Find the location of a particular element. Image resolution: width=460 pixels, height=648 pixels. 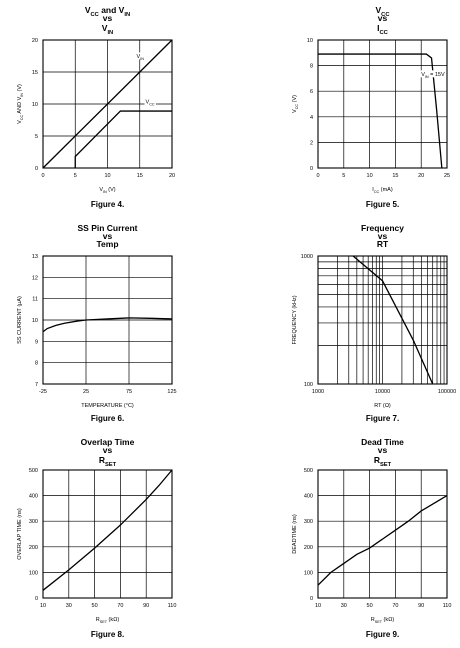

y-axis-label-group: OVERLAP TIME (ns) is located at coordinates (20, 534).